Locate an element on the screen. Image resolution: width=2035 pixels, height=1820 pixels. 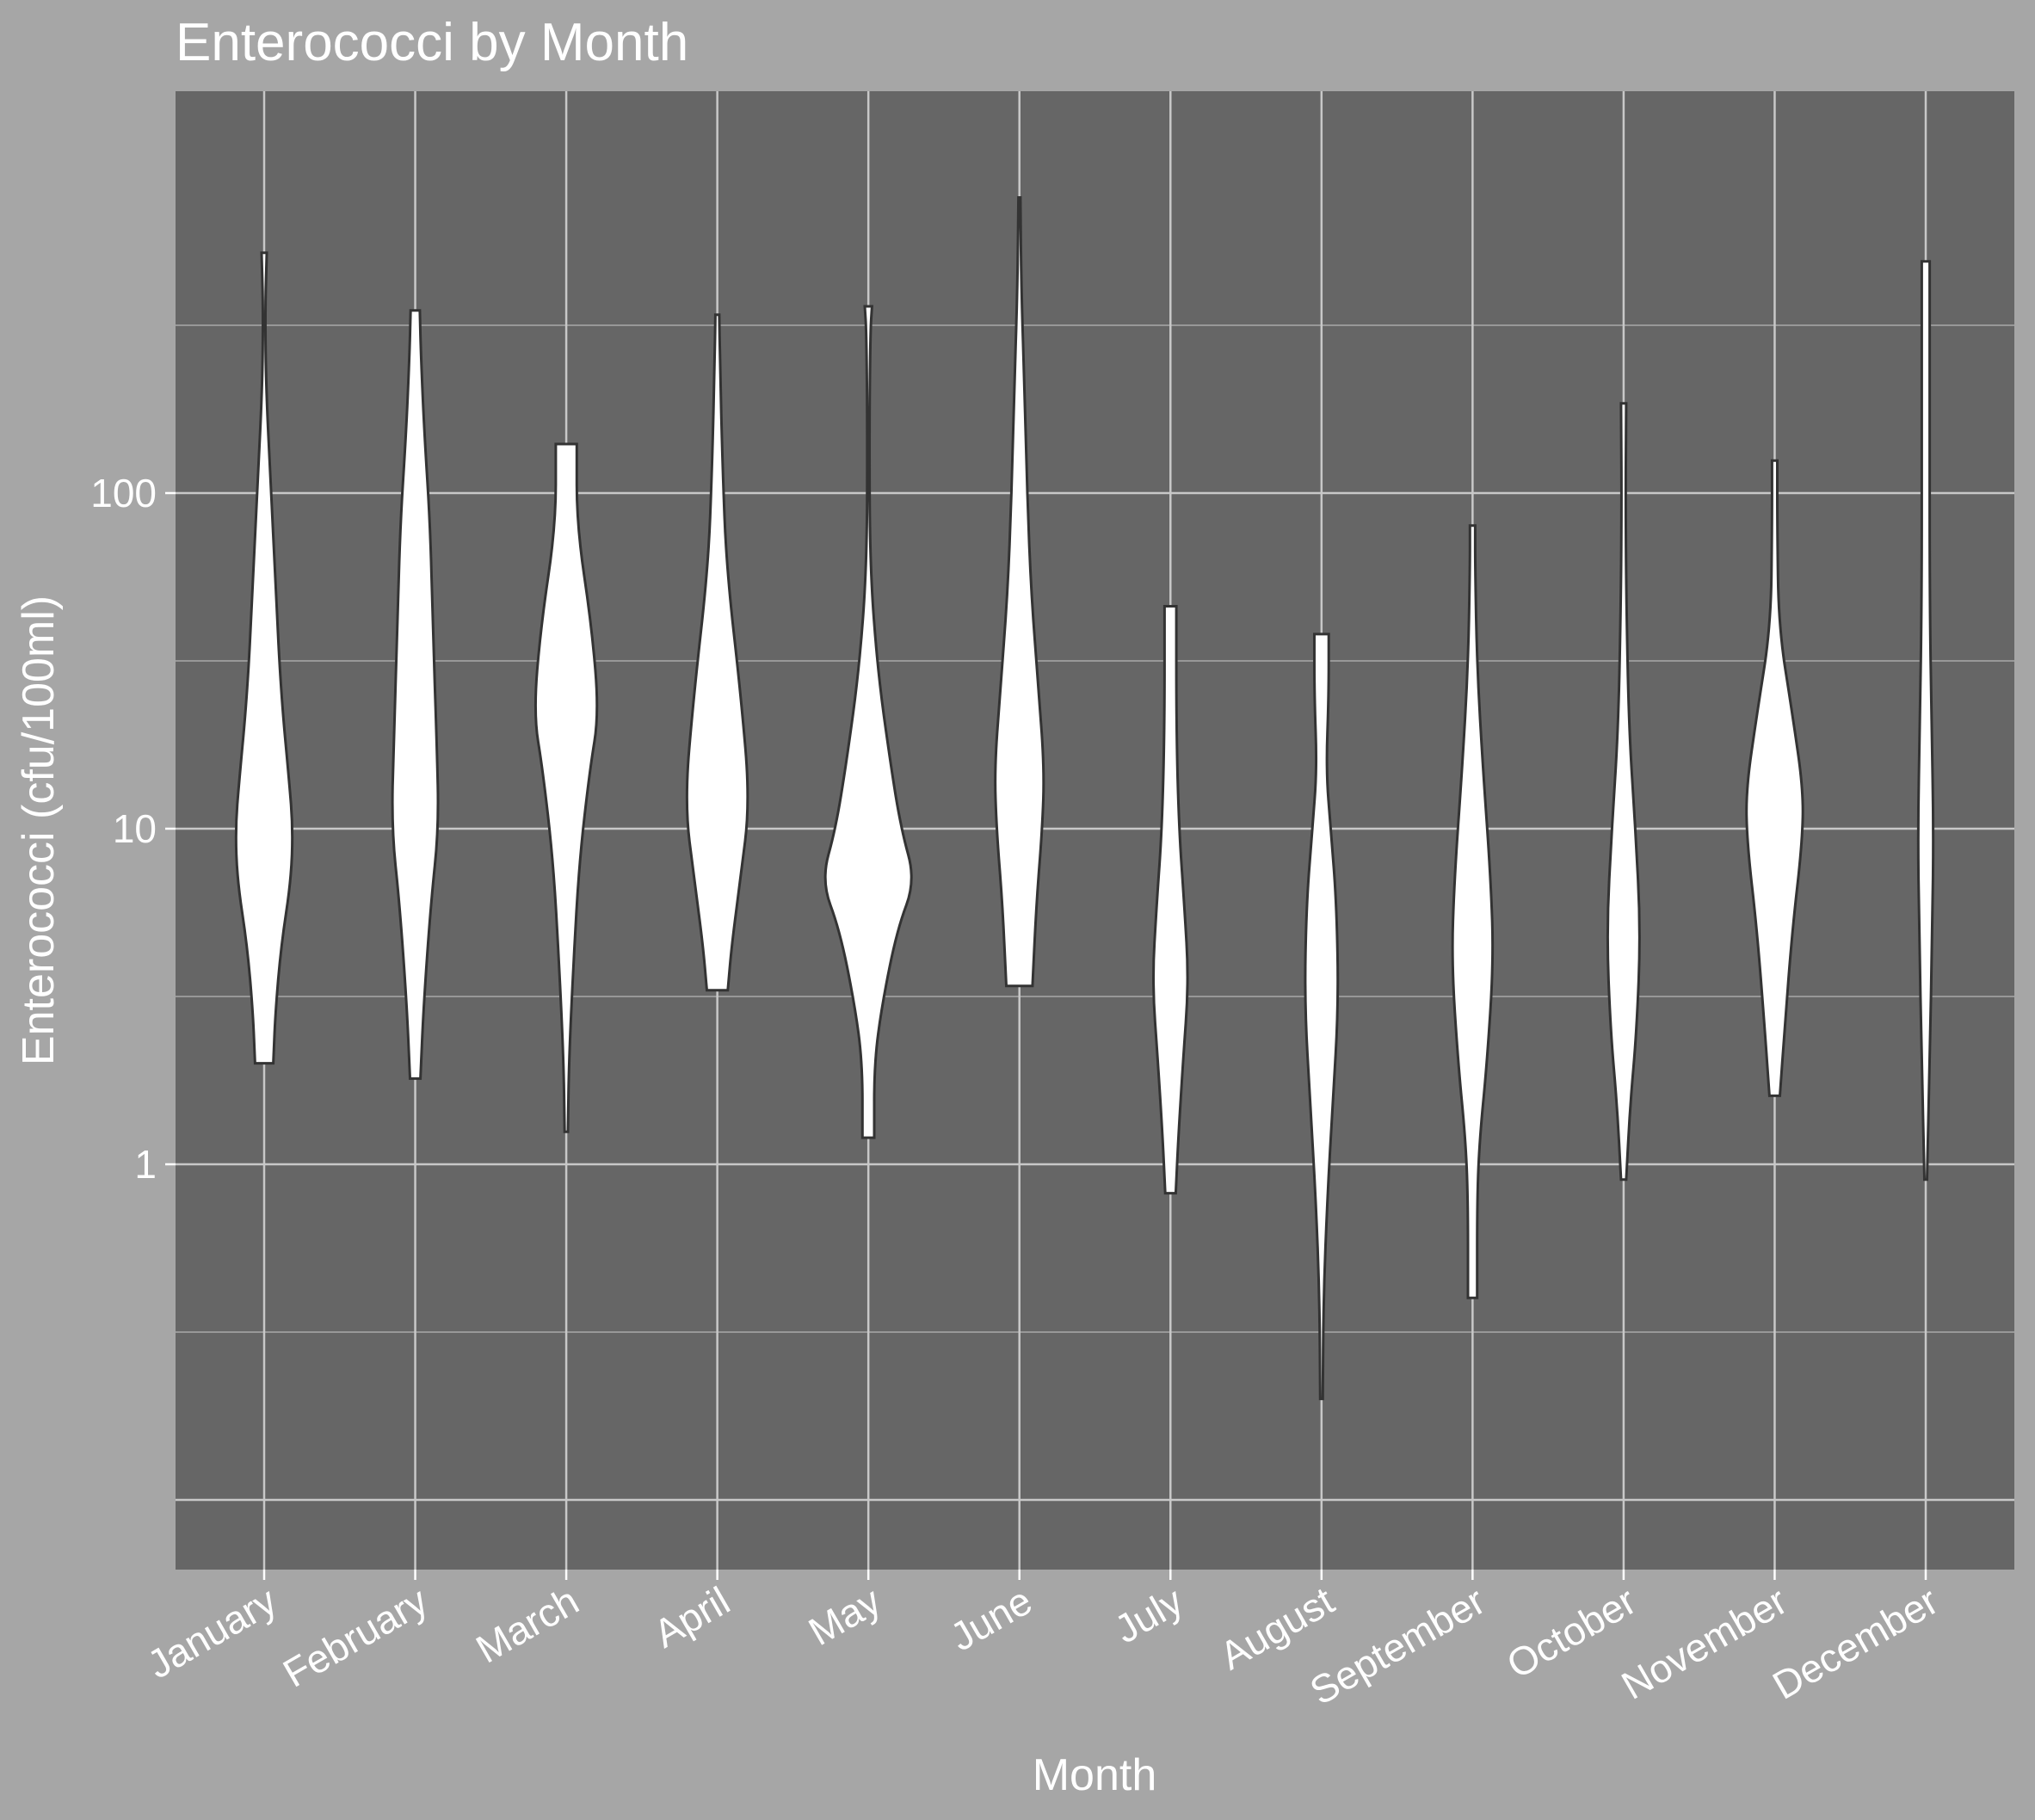
violin-april is located at coordinates (717, 652).